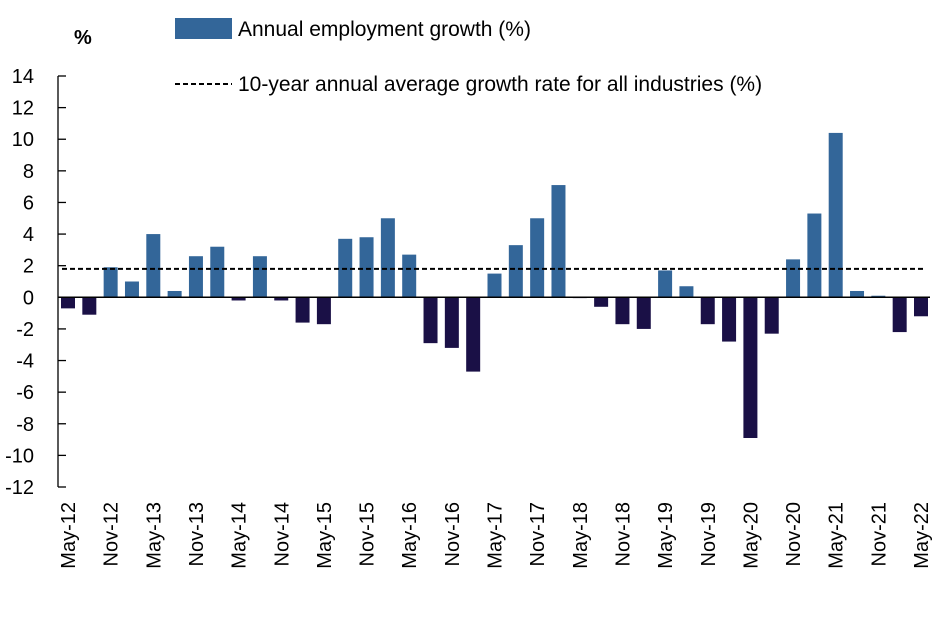  I want to click on x-tick-label: Nov-13, so click(197, 534).